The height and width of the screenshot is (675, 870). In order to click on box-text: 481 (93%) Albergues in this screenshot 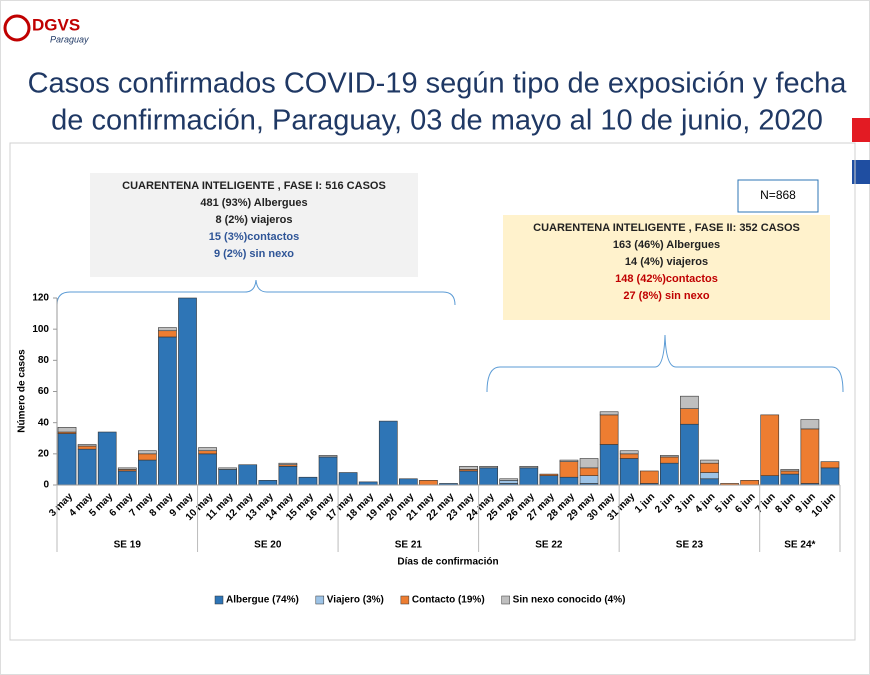, I will do `click(253, 203)`.